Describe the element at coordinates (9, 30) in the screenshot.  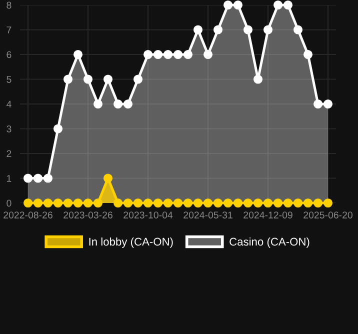
I see `y-tick-label: 7` at that location.